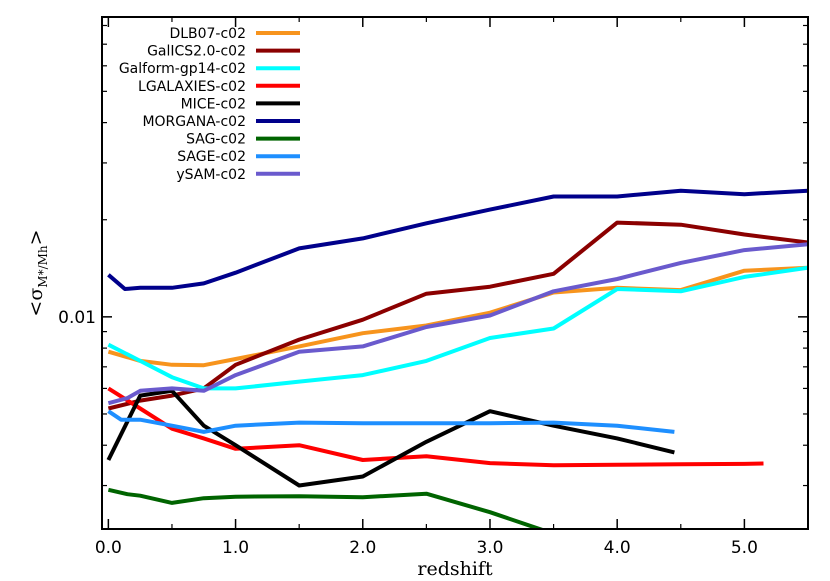 This screenshot has height=581, width=830. What do you see at coordinates (362, 548) in the screenshot?
I see `x-tick-label: 2.0` at bounding box center [362, 548].